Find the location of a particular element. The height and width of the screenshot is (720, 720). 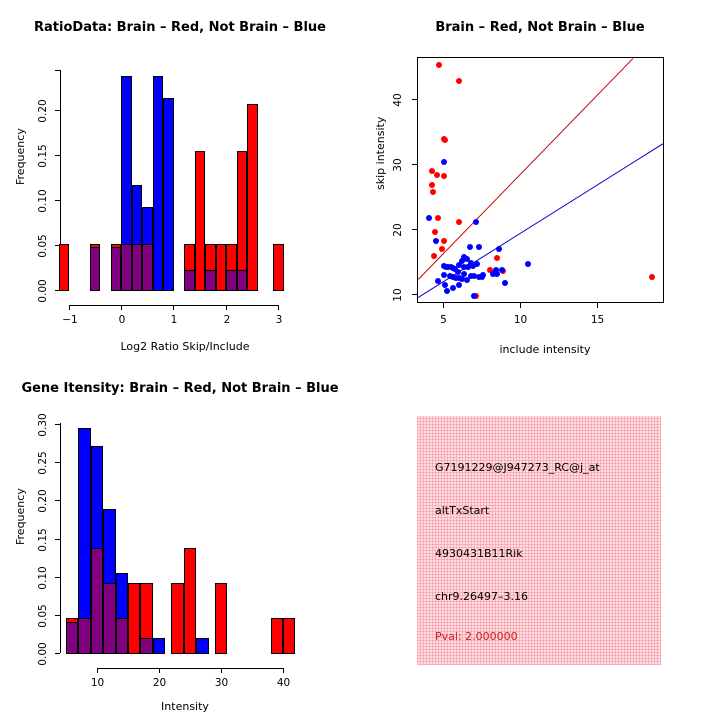

info-event-type: altTxStart is located at coordinates (462, 510).